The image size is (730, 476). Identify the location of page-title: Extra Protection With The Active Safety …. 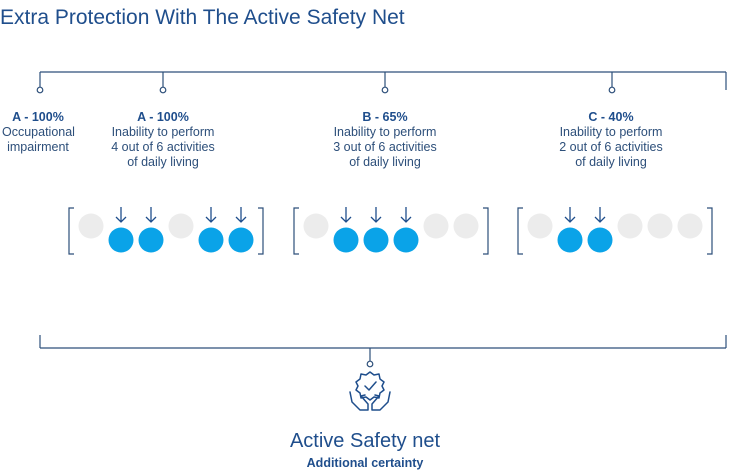
(202, 17).